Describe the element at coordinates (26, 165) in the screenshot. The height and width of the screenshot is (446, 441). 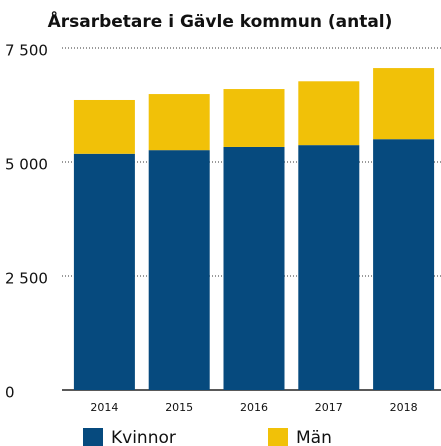
I see `y-tick-label: 5 000` at that location.